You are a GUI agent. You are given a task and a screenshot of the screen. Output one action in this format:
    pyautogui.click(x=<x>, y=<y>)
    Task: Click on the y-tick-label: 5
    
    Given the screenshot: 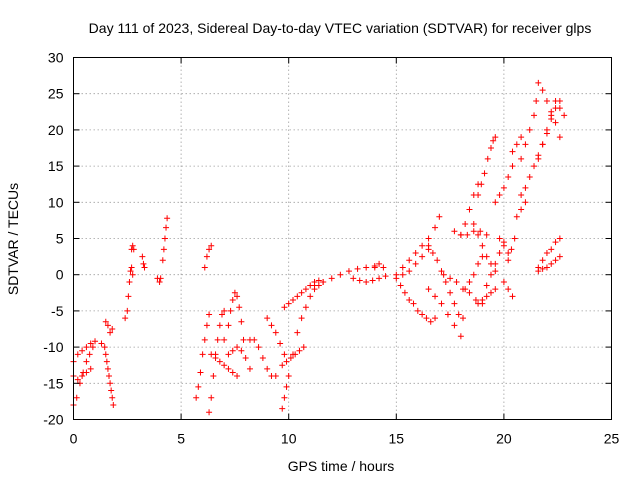 What is the action you would take?
    pyautogui.click(x=60, y=239)
    